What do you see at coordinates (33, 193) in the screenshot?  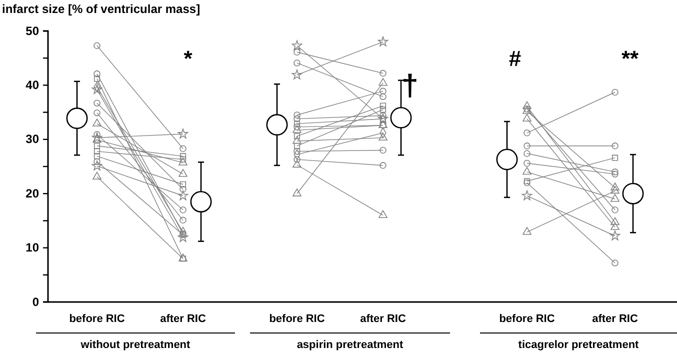 I see `y-tick-label: 20` at bounding box center [33, 193].